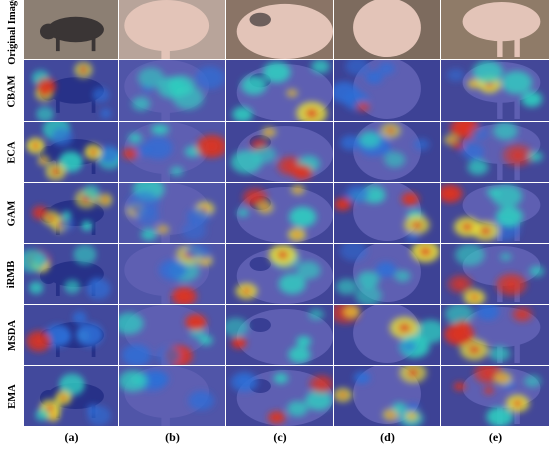 Image resolution: width=550 pixels, height=450 pixels. I want to click on row-label-text: GAM, so click(12, 213).